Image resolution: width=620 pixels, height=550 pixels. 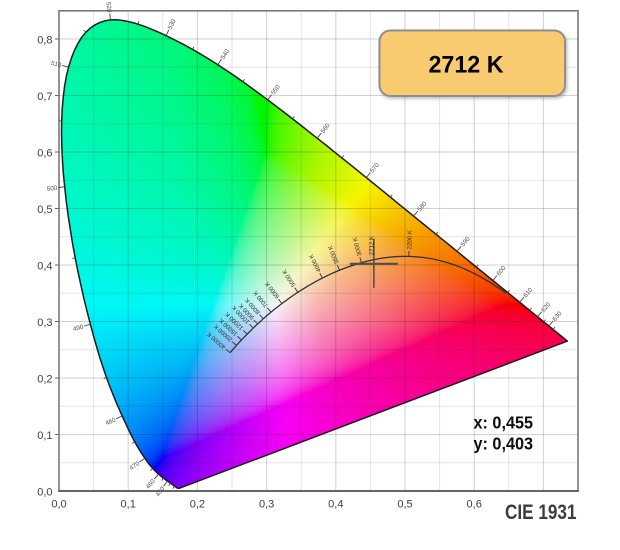 I want to click on svg-text: 490, so click(x=78, y=328).